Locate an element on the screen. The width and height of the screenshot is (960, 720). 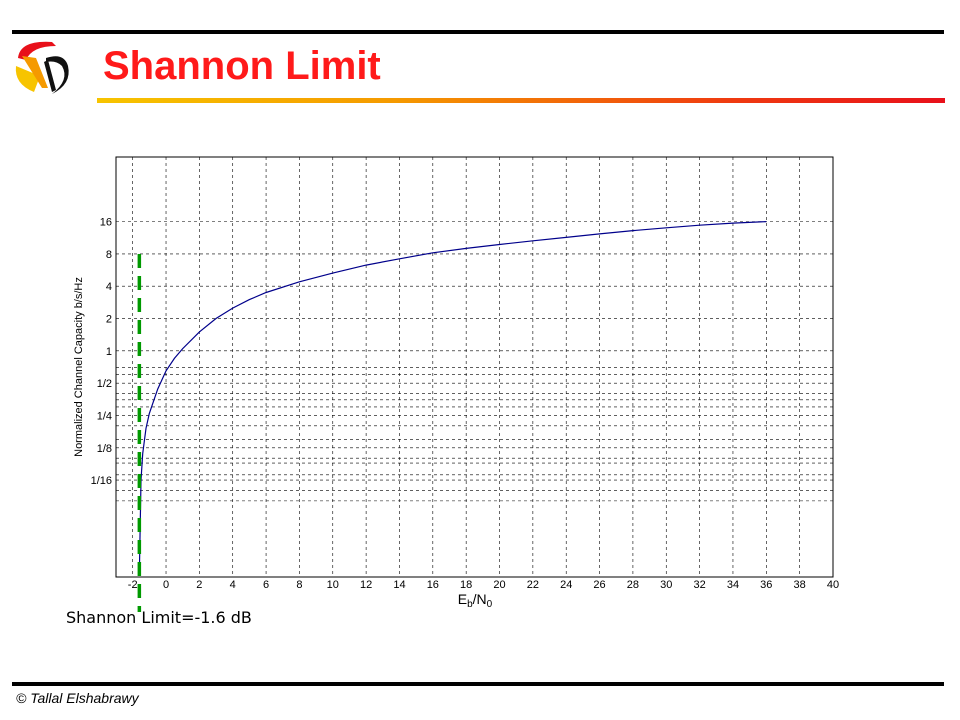
title-rule is located at coordinates (521, 100).